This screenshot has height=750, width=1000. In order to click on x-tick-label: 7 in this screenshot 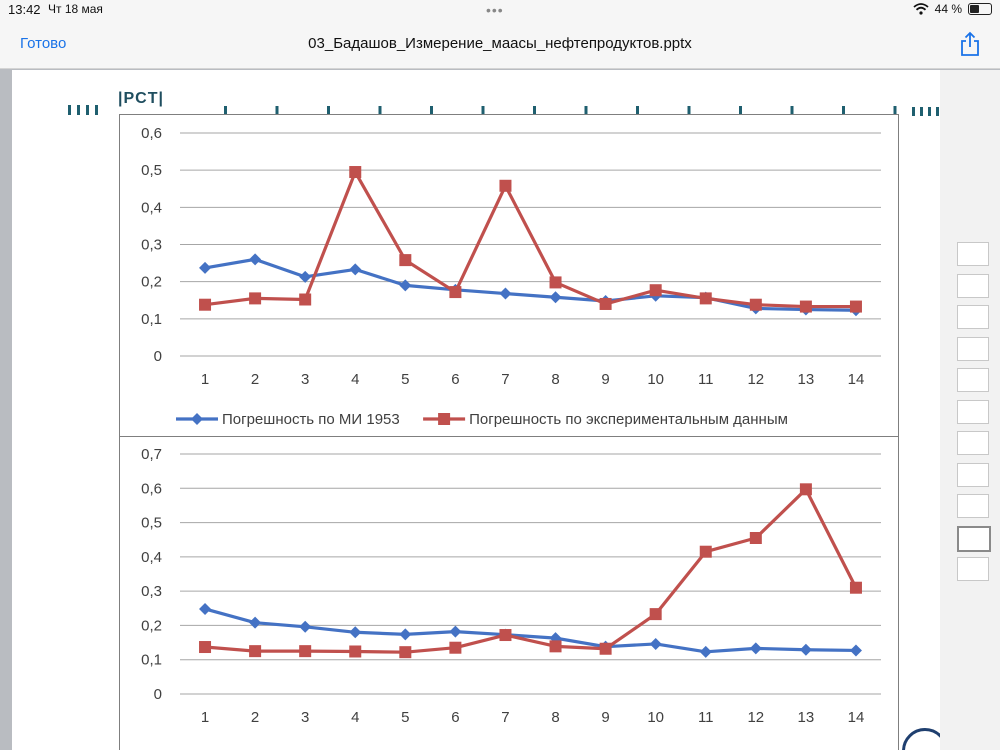, I will do `click(505, 717)`.